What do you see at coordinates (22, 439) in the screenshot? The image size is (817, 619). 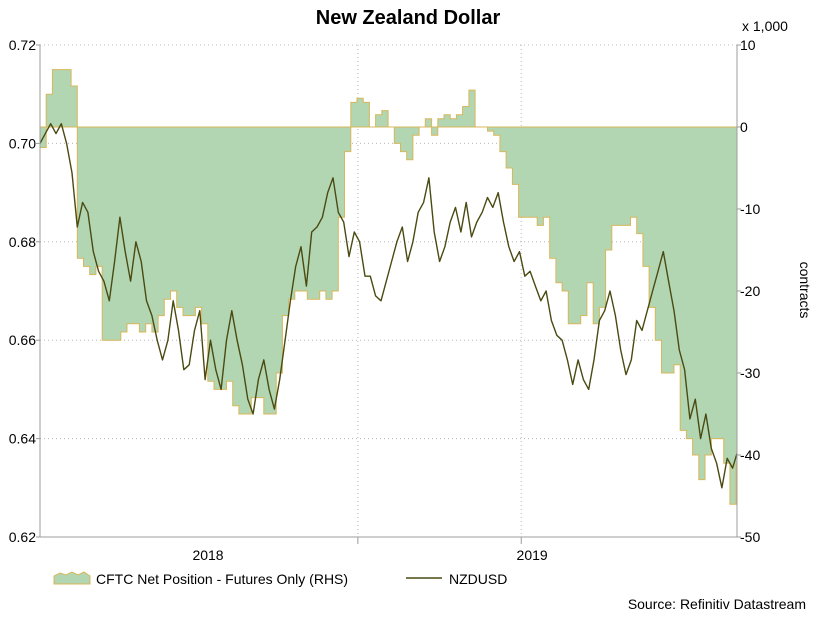 I see `left-axis-tick-label: 0.64` at bounding box center [22, 439].